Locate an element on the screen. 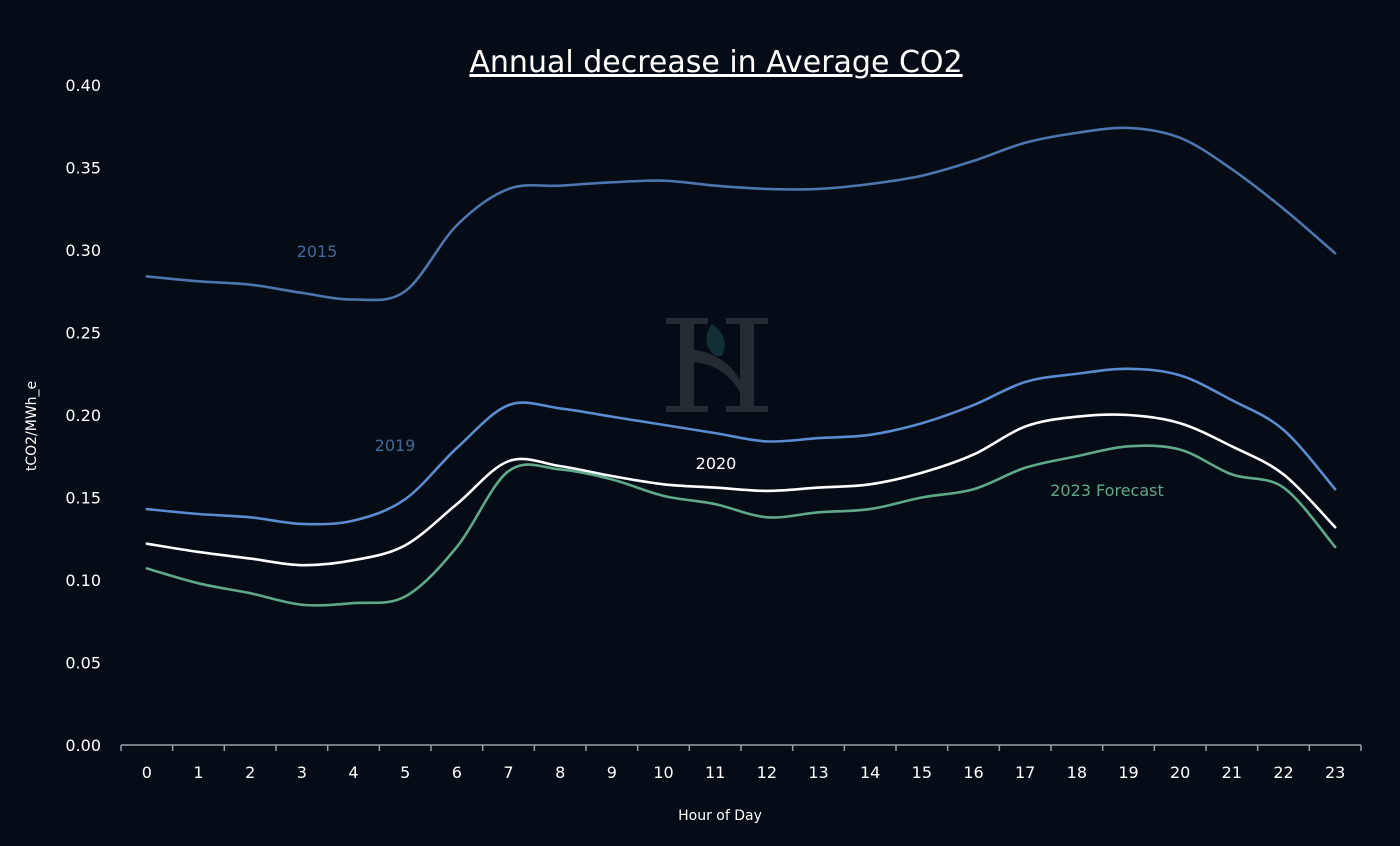 The image size is (1400, 846). series-label: 2019 is located at coordinates (395, 445).